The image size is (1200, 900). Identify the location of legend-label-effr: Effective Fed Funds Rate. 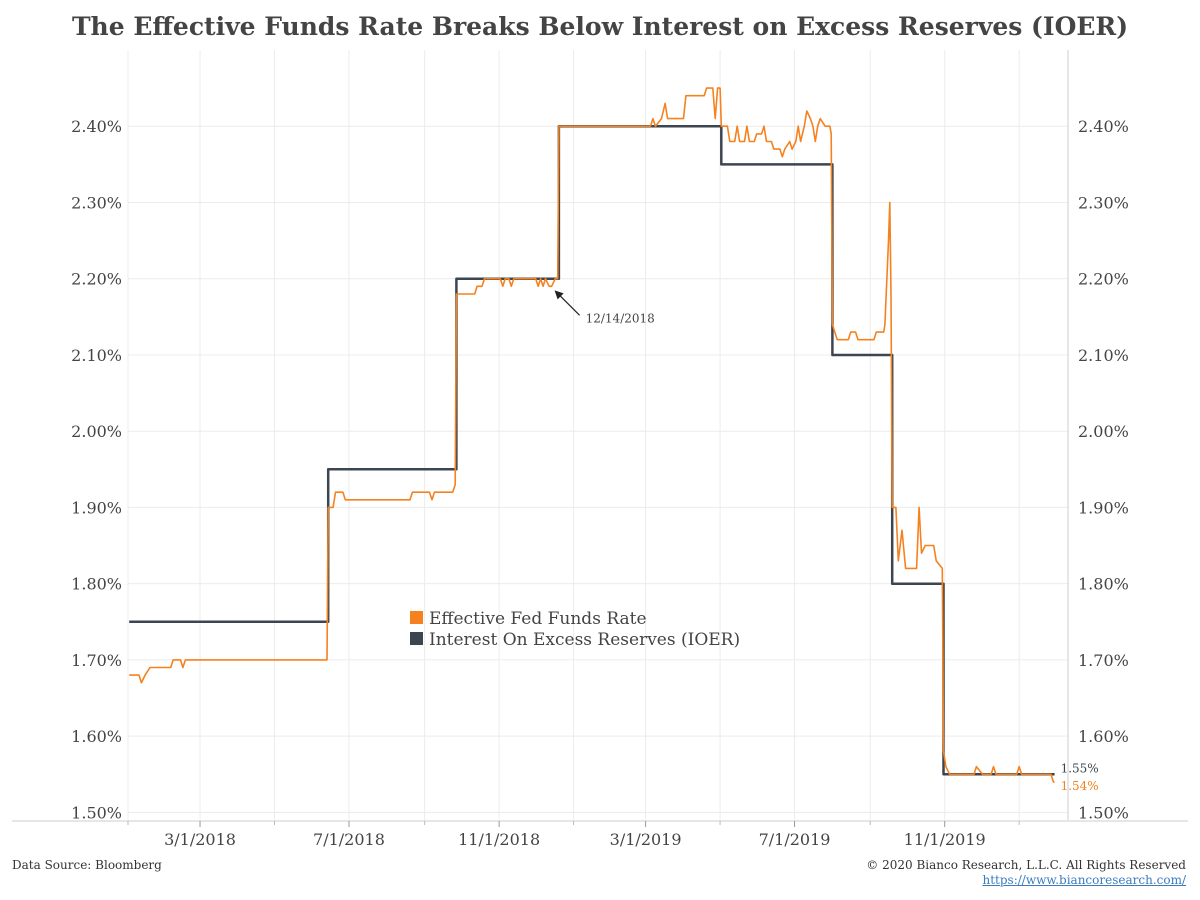
(538, 619).